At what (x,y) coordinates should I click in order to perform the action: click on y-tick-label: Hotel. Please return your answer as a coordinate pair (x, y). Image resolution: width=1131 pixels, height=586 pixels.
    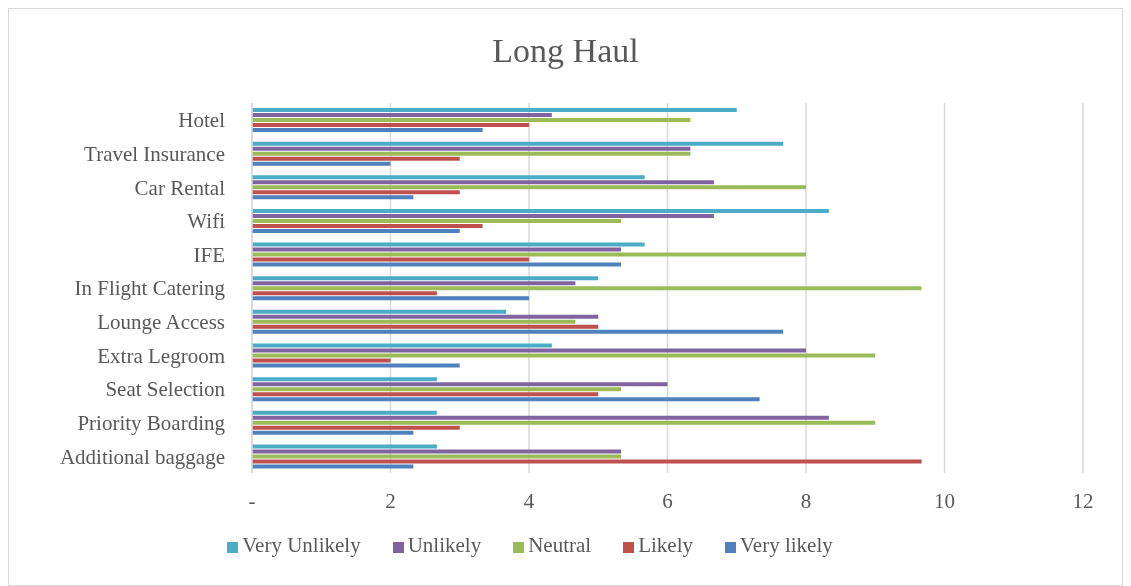
    Looking at the image, I should click on (202, 120).